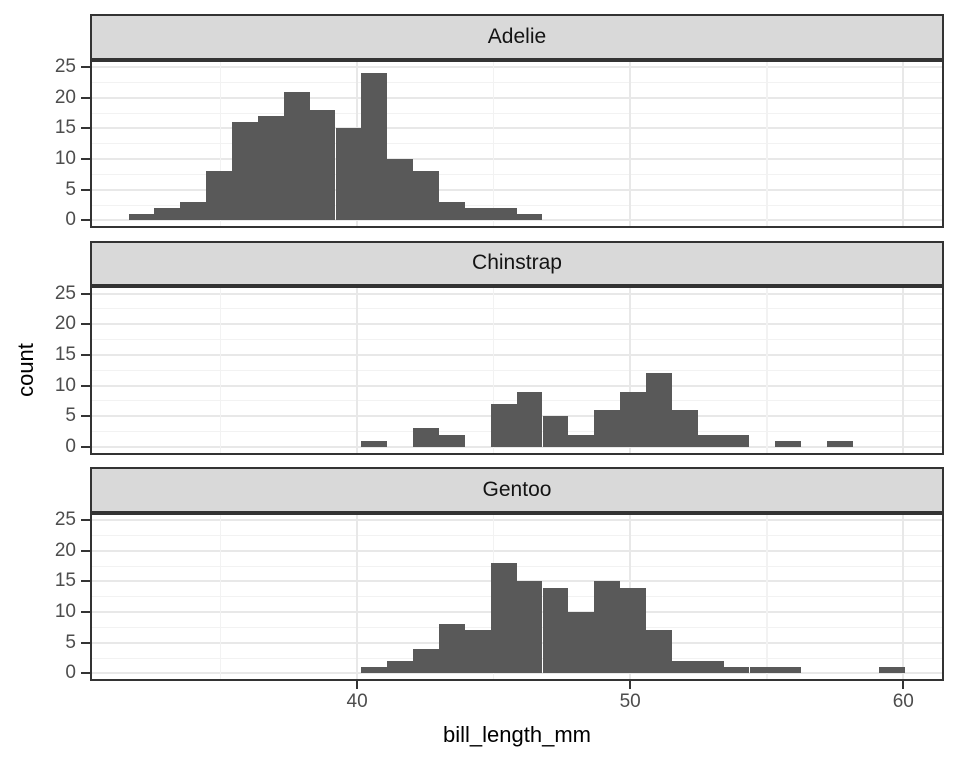  I want to click on facet-strip-chinstrap: Chinstrap, so click(517, 263).